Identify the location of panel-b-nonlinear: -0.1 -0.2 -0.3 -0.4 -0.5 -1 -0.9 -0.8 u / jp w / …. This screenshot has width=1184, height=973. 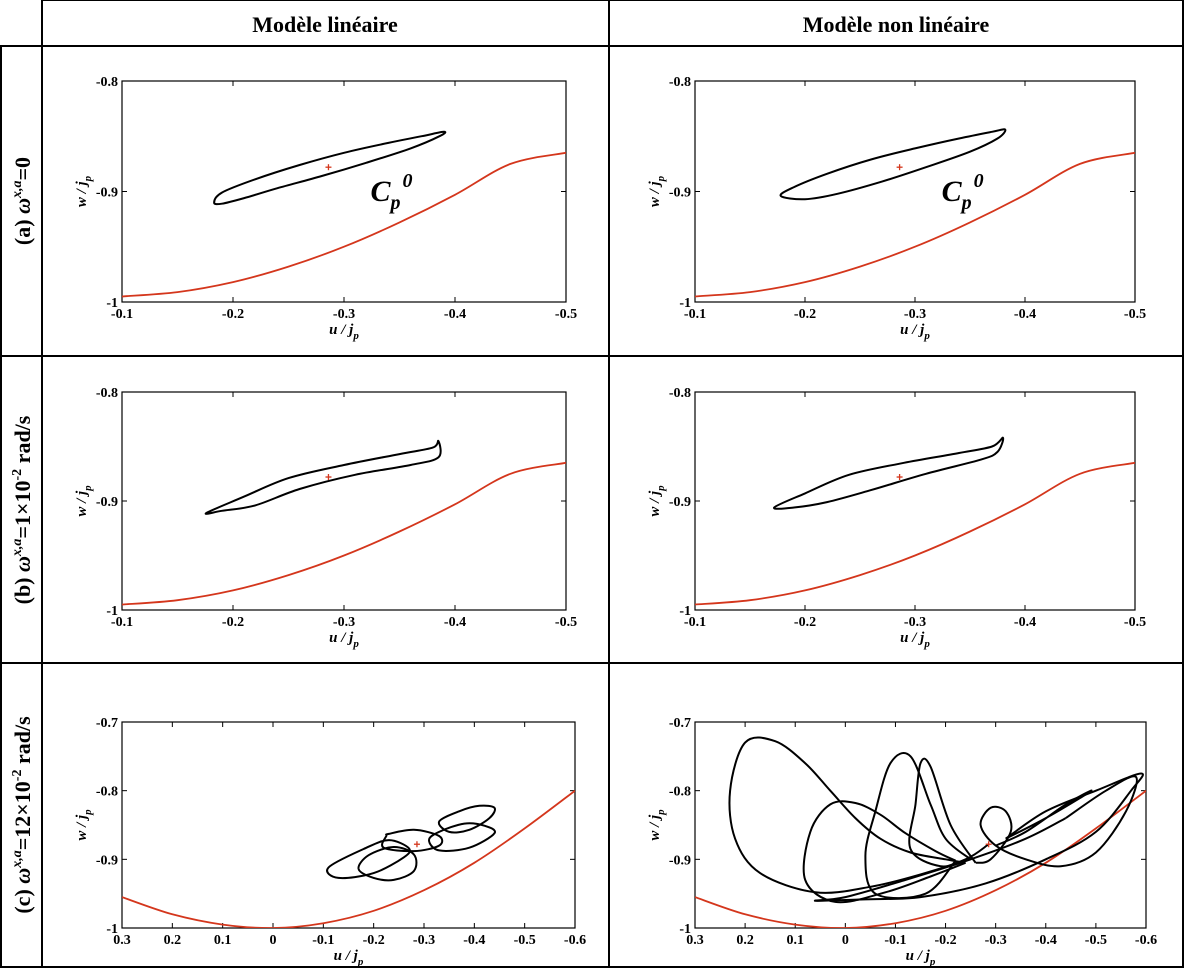
(896, 518).